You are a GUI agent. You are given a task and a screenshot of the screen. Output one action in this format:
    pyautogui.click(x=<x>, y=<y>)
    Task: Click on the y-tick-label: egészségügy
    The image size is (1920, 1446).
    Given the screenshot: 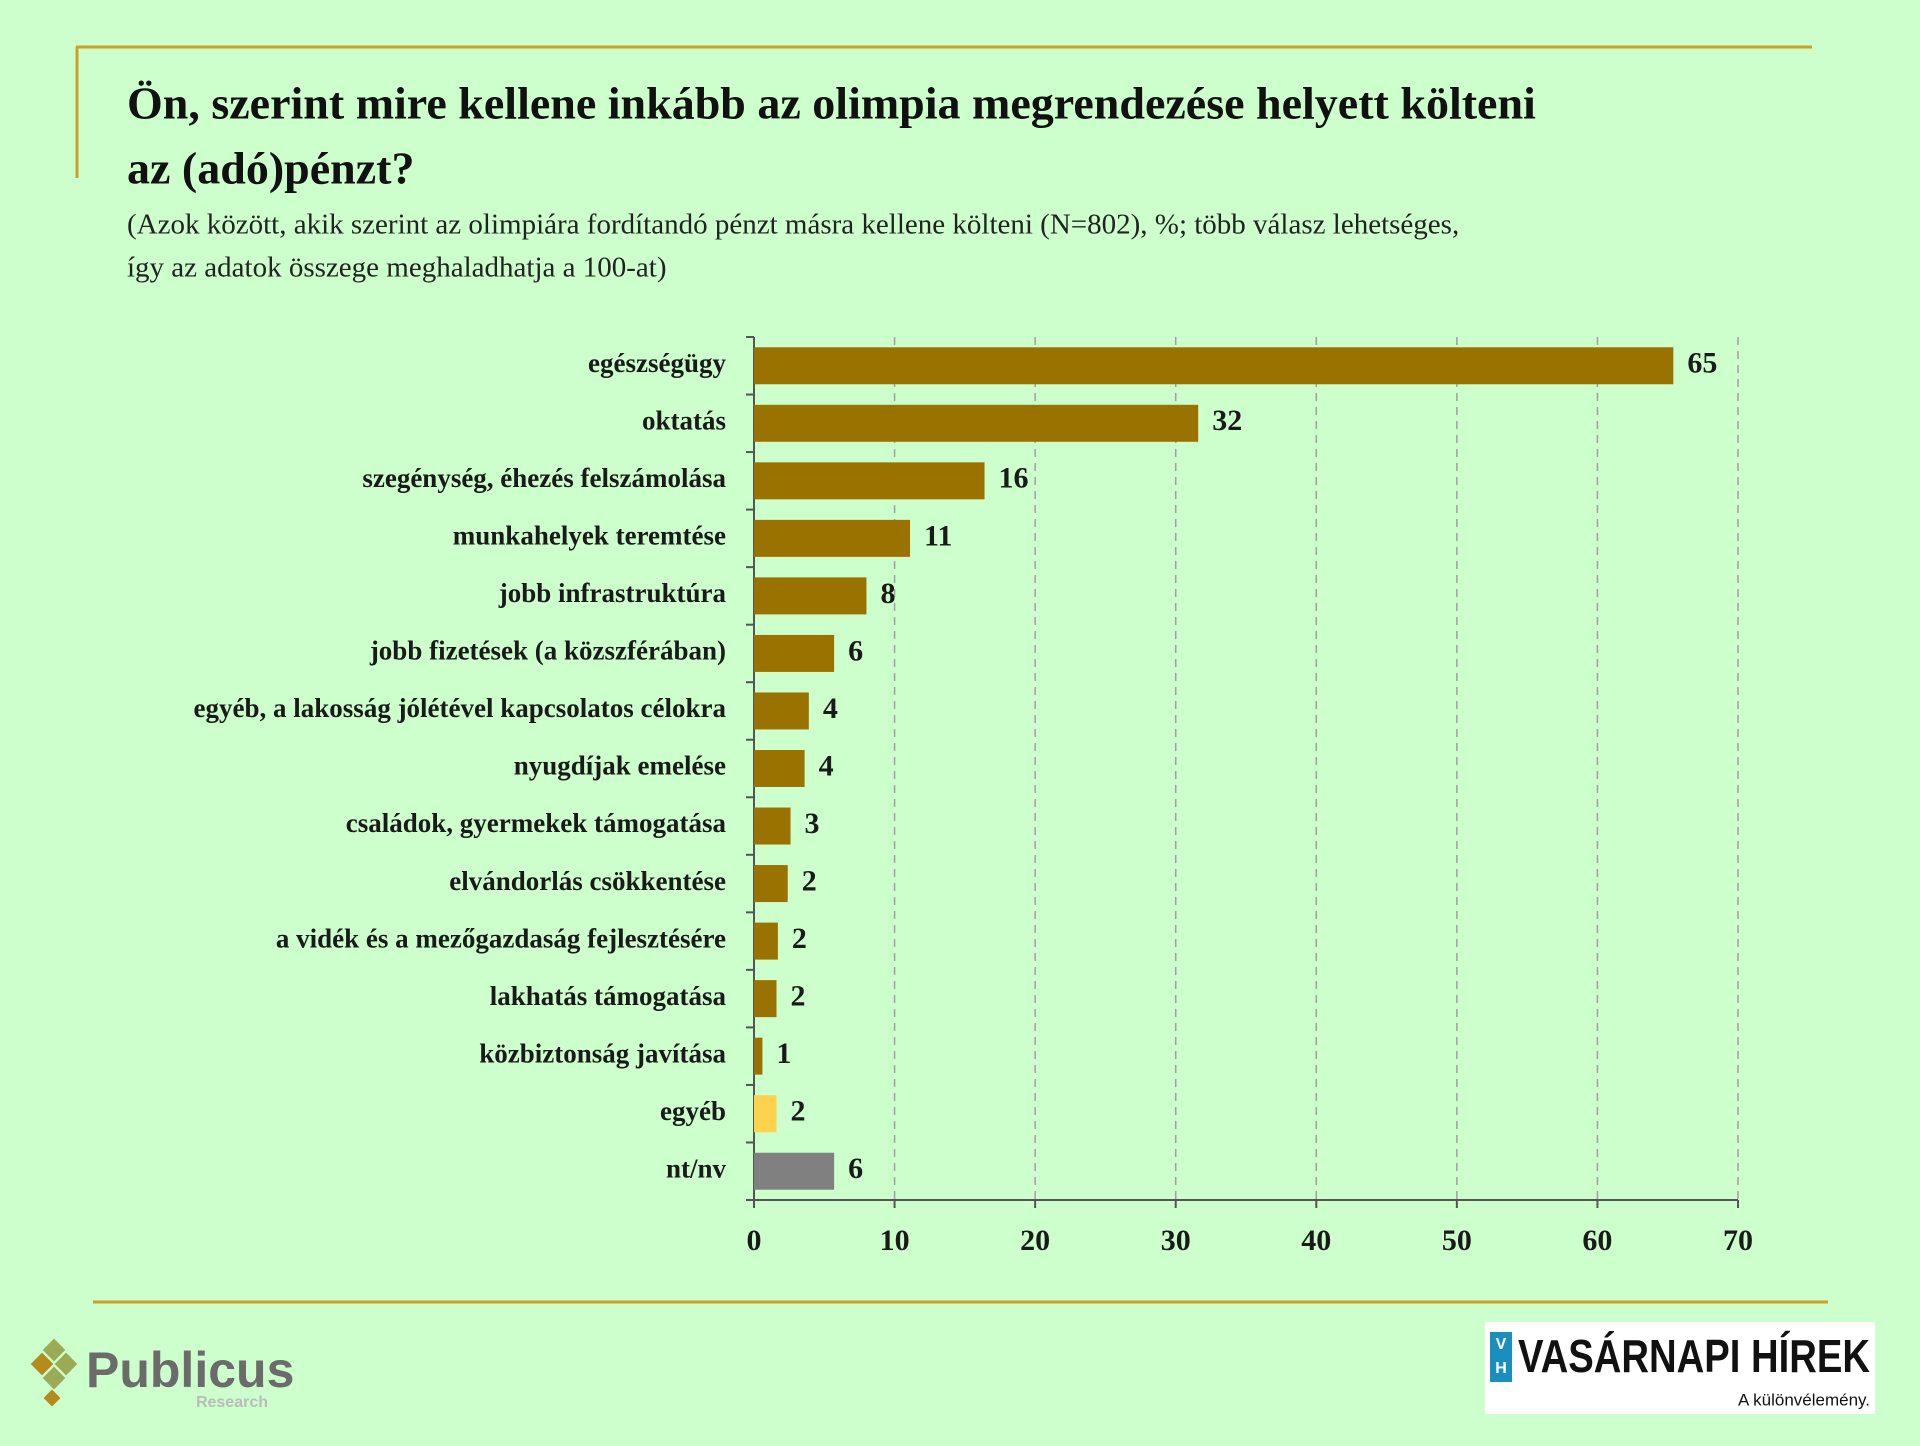 What is the action you would take?
    pyautogui.click(x=657, y=363)
    